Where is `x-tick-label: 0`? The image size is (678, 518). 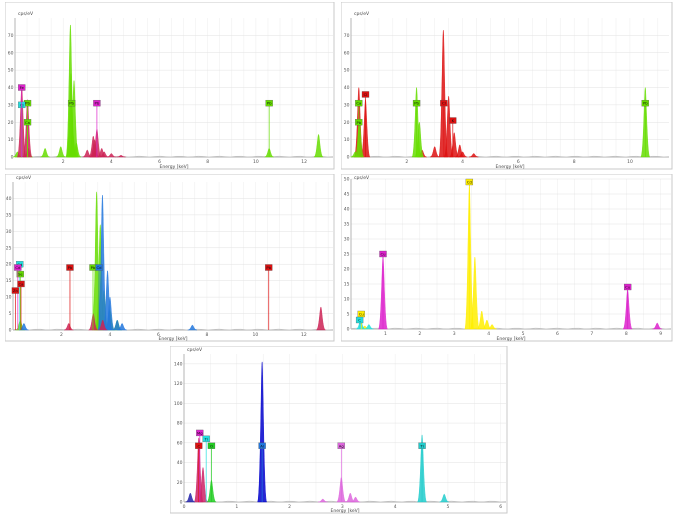
x-tick-label: 0 is located at coordinates (184, 507).